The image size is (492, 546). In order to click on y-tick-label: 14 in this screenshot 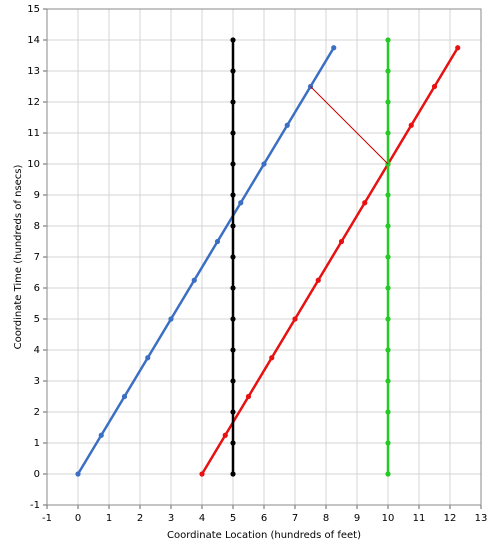, I will do `click(33, 40)`.